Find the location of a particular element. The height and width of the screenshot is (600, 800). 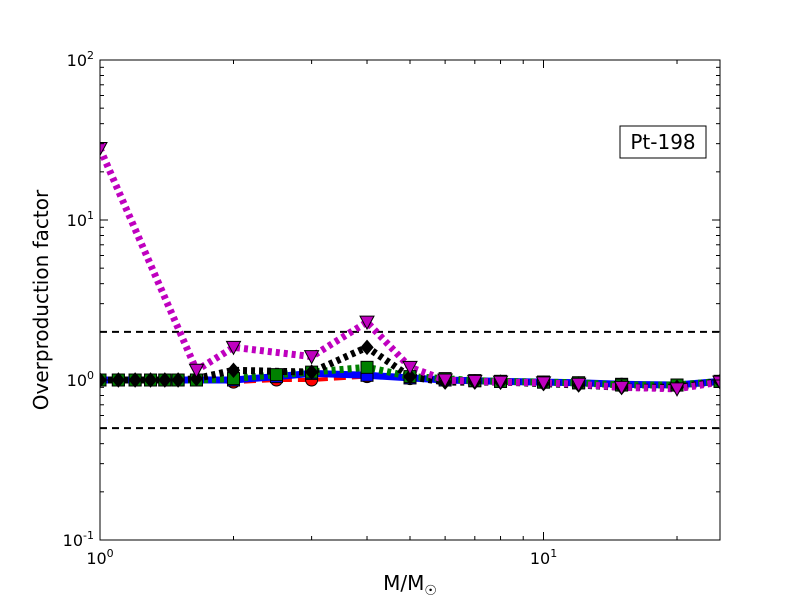

annotation-box: Pt-198 is located at coordinates (663, 142).